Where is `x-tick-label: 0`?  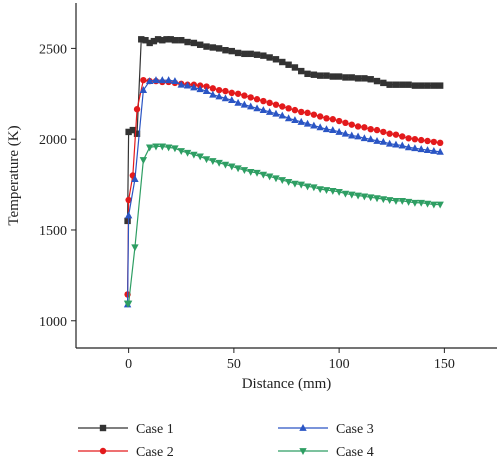 x-tick-label: 0 is located at coordinates (128, 364).